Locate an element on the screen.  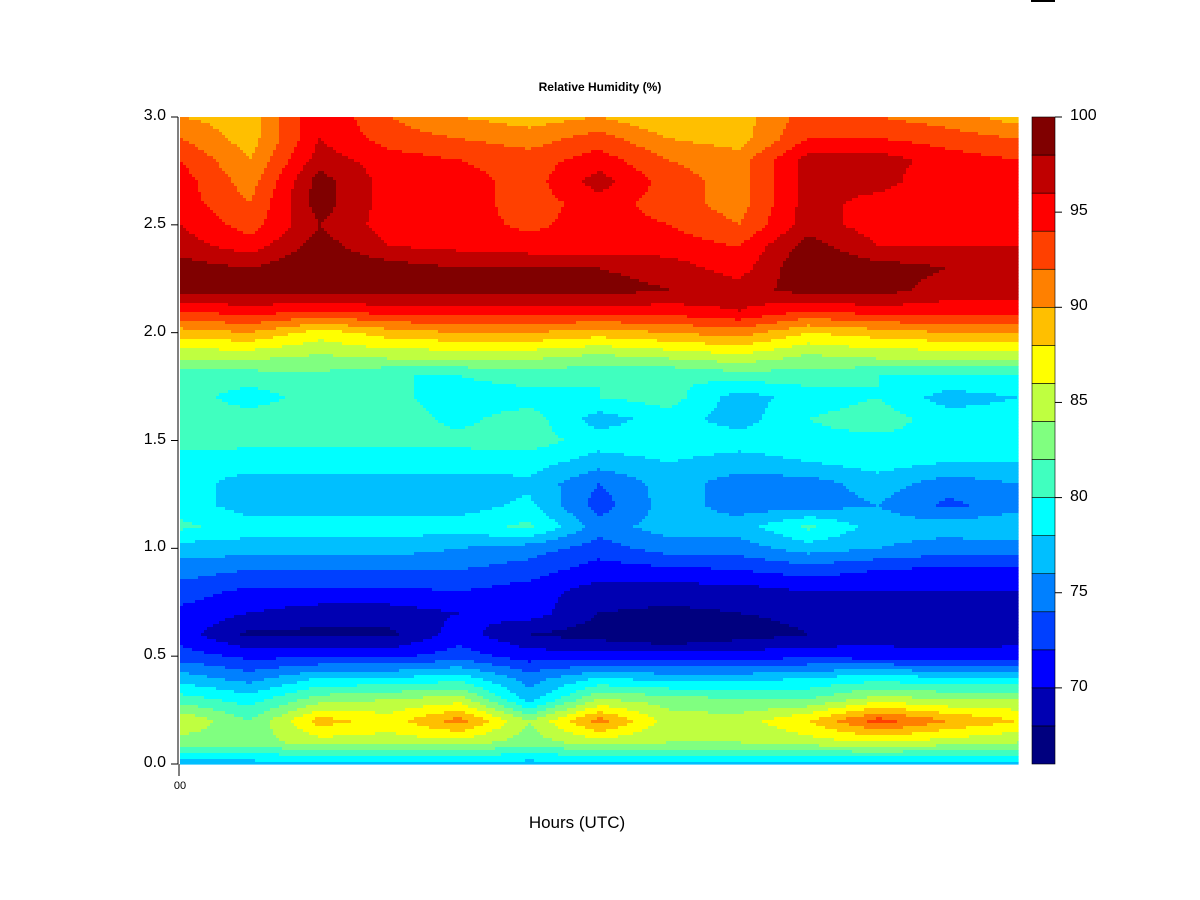
colorbar-tick-label: 100 is located at coordinates (1083, 115).